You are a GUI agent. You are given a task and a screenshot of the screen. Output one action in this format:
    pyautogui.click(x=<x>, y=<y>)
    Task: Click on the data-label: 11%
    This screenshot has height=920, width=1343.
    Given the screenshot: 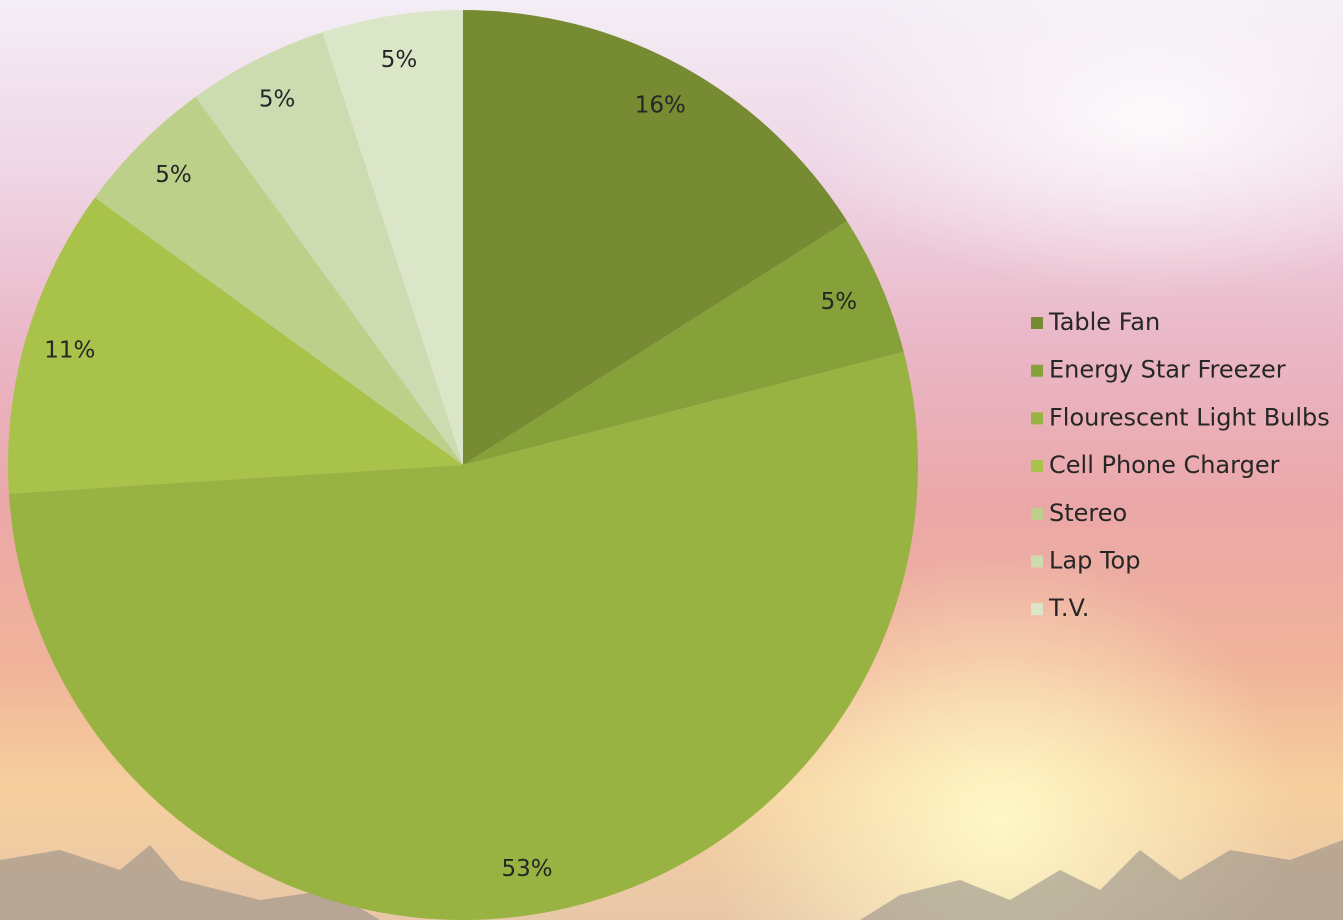 What is the action you would take?
    pyautogui.click(x=69, y=350)
    